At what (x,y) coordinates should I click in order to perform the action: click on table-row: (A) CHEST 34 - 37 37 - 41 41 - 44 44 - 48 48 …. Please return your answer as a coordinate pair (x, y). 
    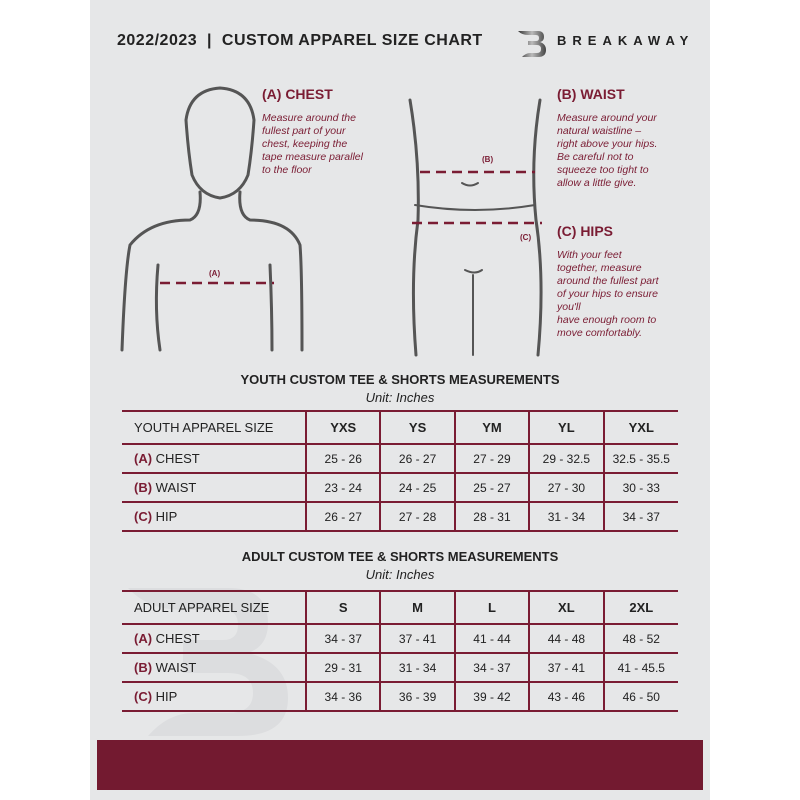
    Looking at the image, I should click on (400, 639).